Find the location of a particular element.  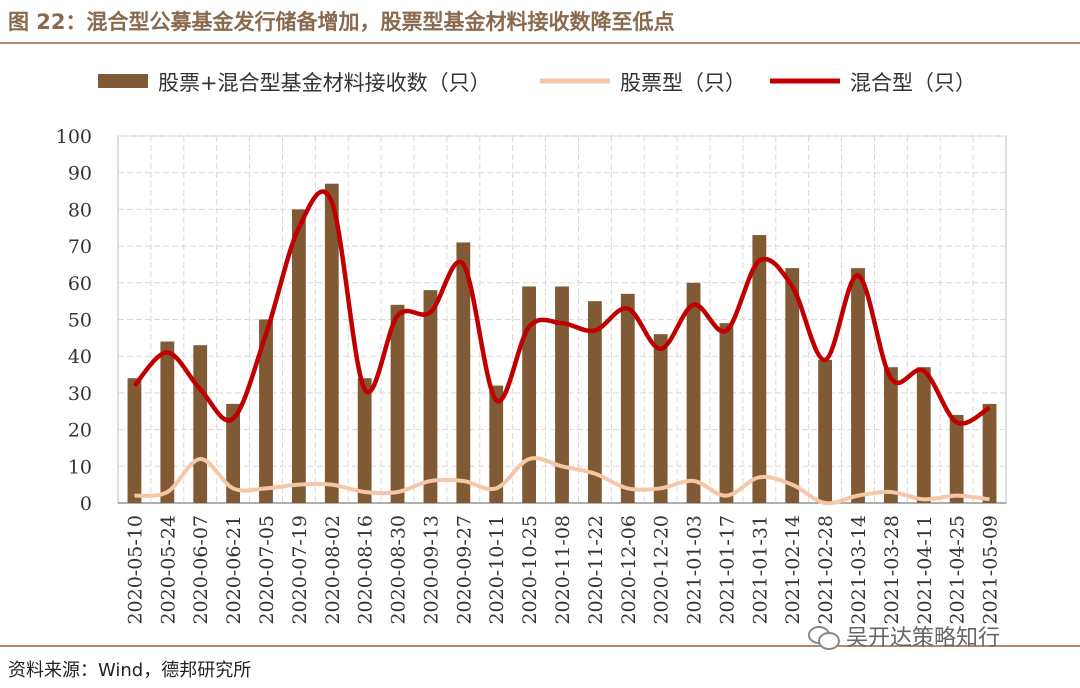

y-tick-label: 100 is located at coordinates (74, 137).